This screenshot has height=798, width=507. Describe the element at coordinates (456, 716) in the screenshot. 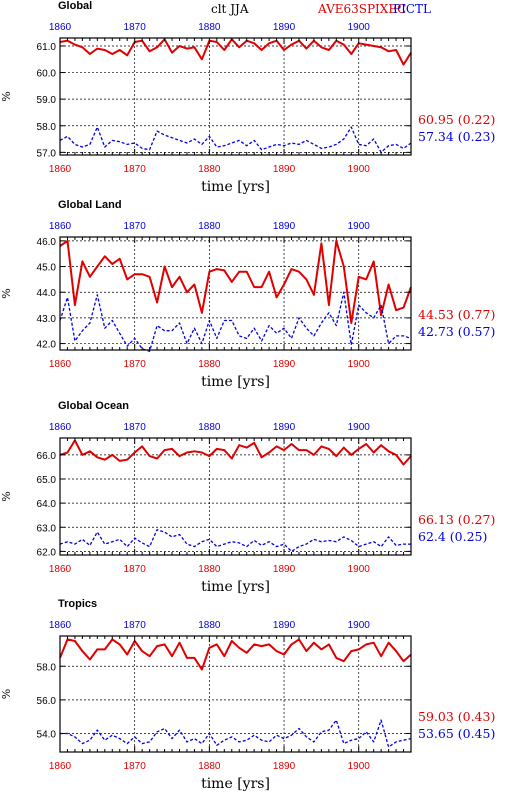

I see `series-stat-label: 59.03 (0.43)` at that location.